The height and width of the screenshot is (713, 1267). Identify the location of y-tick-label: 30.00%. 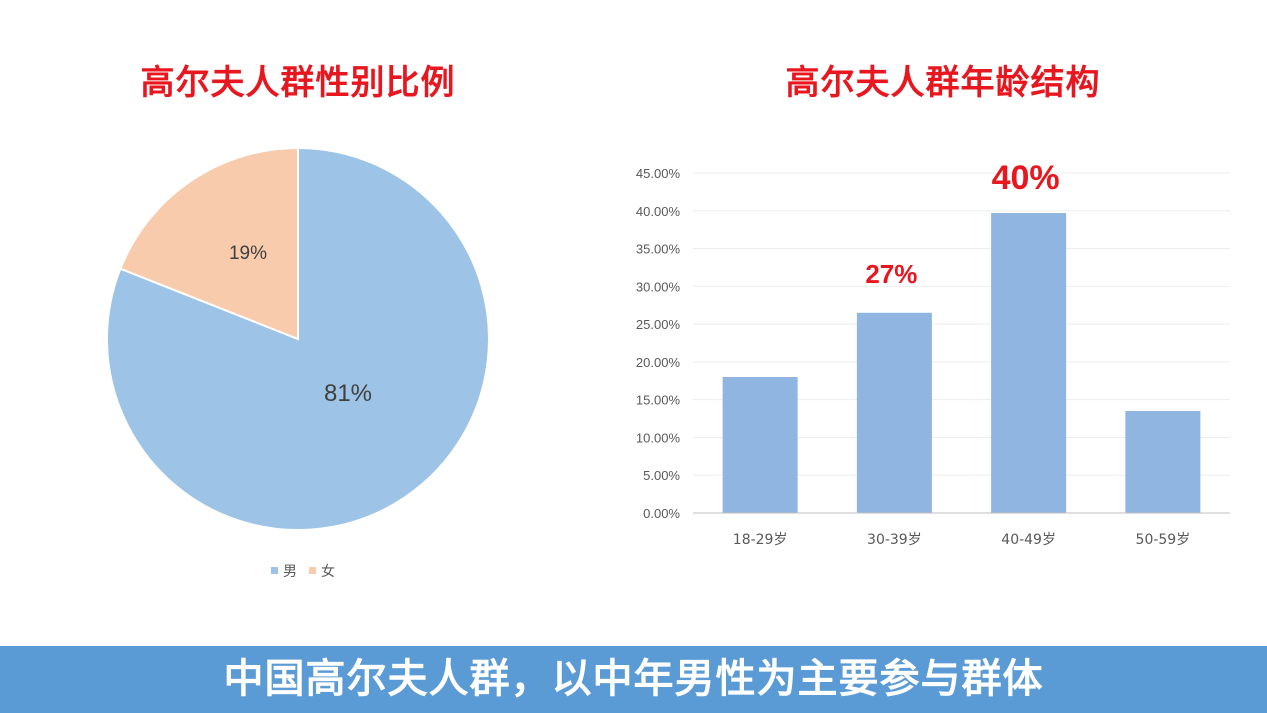
(658, 286).